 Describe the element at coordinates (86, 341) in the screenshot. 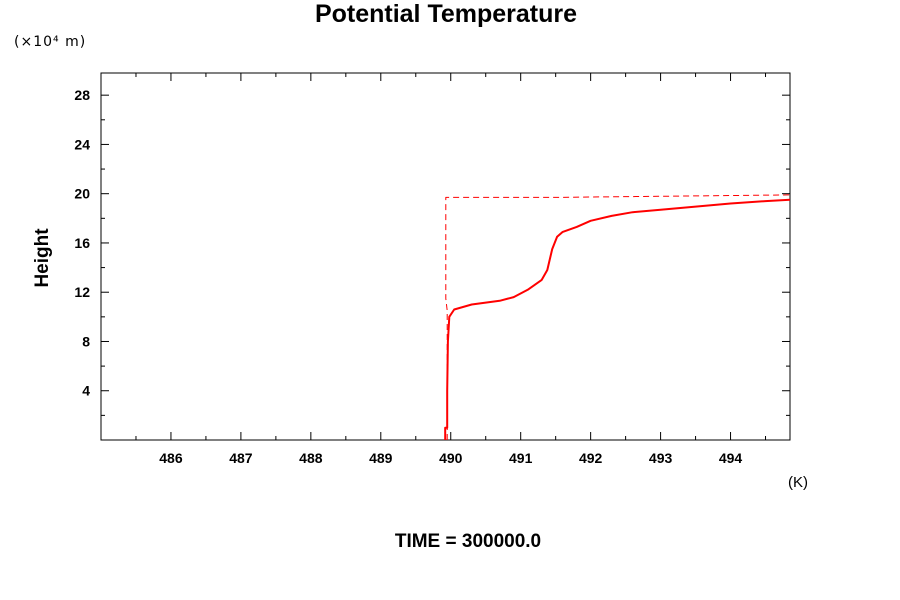

I see `y-tick-label: 8` at that location.